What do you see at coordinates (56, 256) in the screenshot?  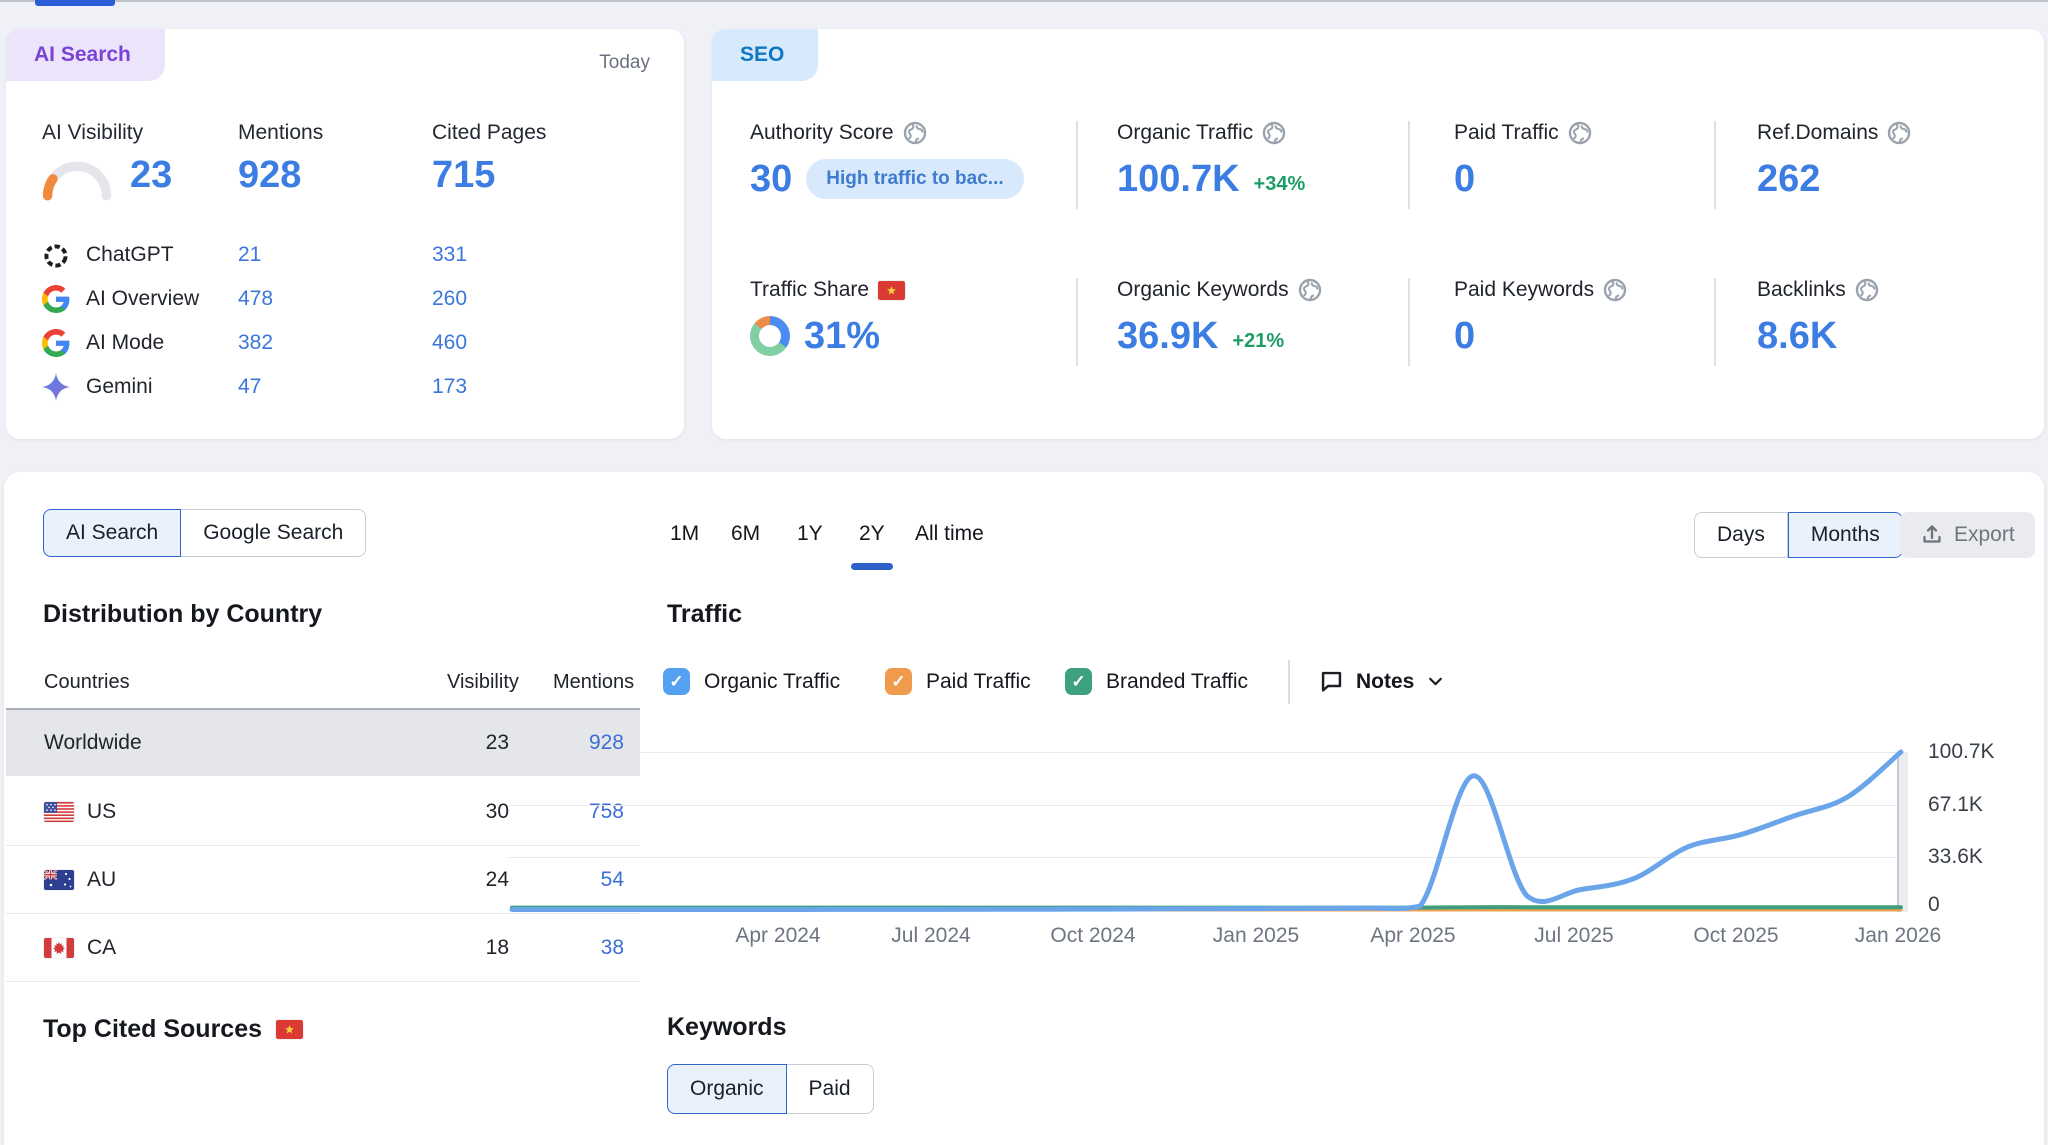 I see `chatgpt-icon` at bounding box center [56, 256].